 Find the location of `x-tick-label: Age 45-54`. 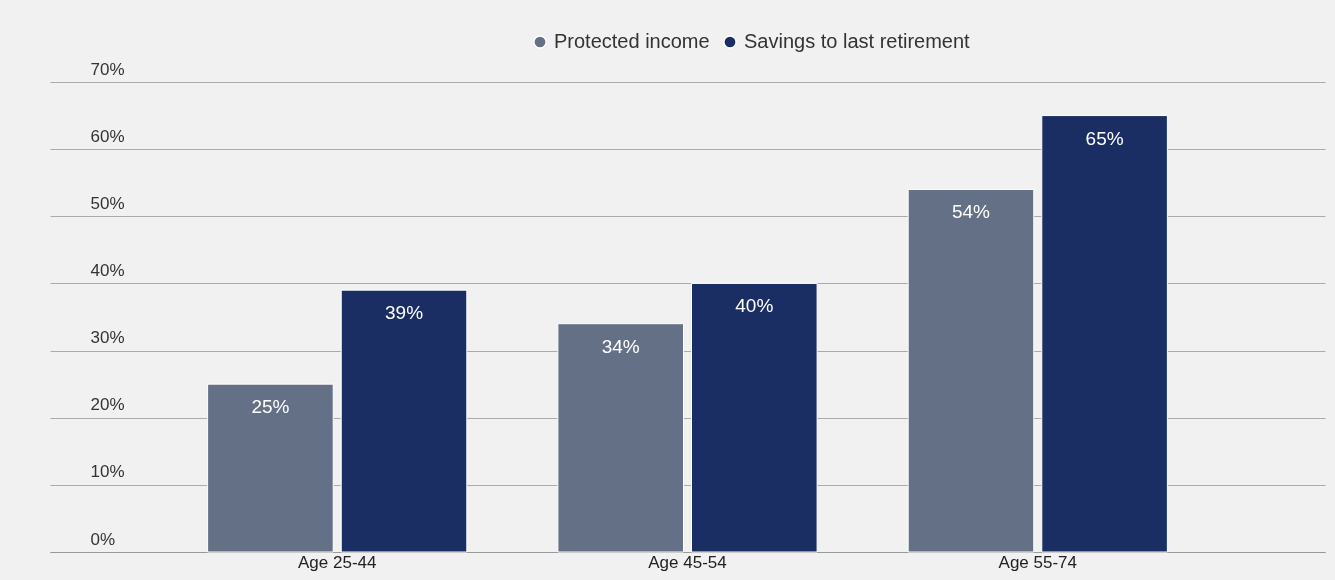

x-tick-label: Age 45-54 is located at coordinates (687, 562).